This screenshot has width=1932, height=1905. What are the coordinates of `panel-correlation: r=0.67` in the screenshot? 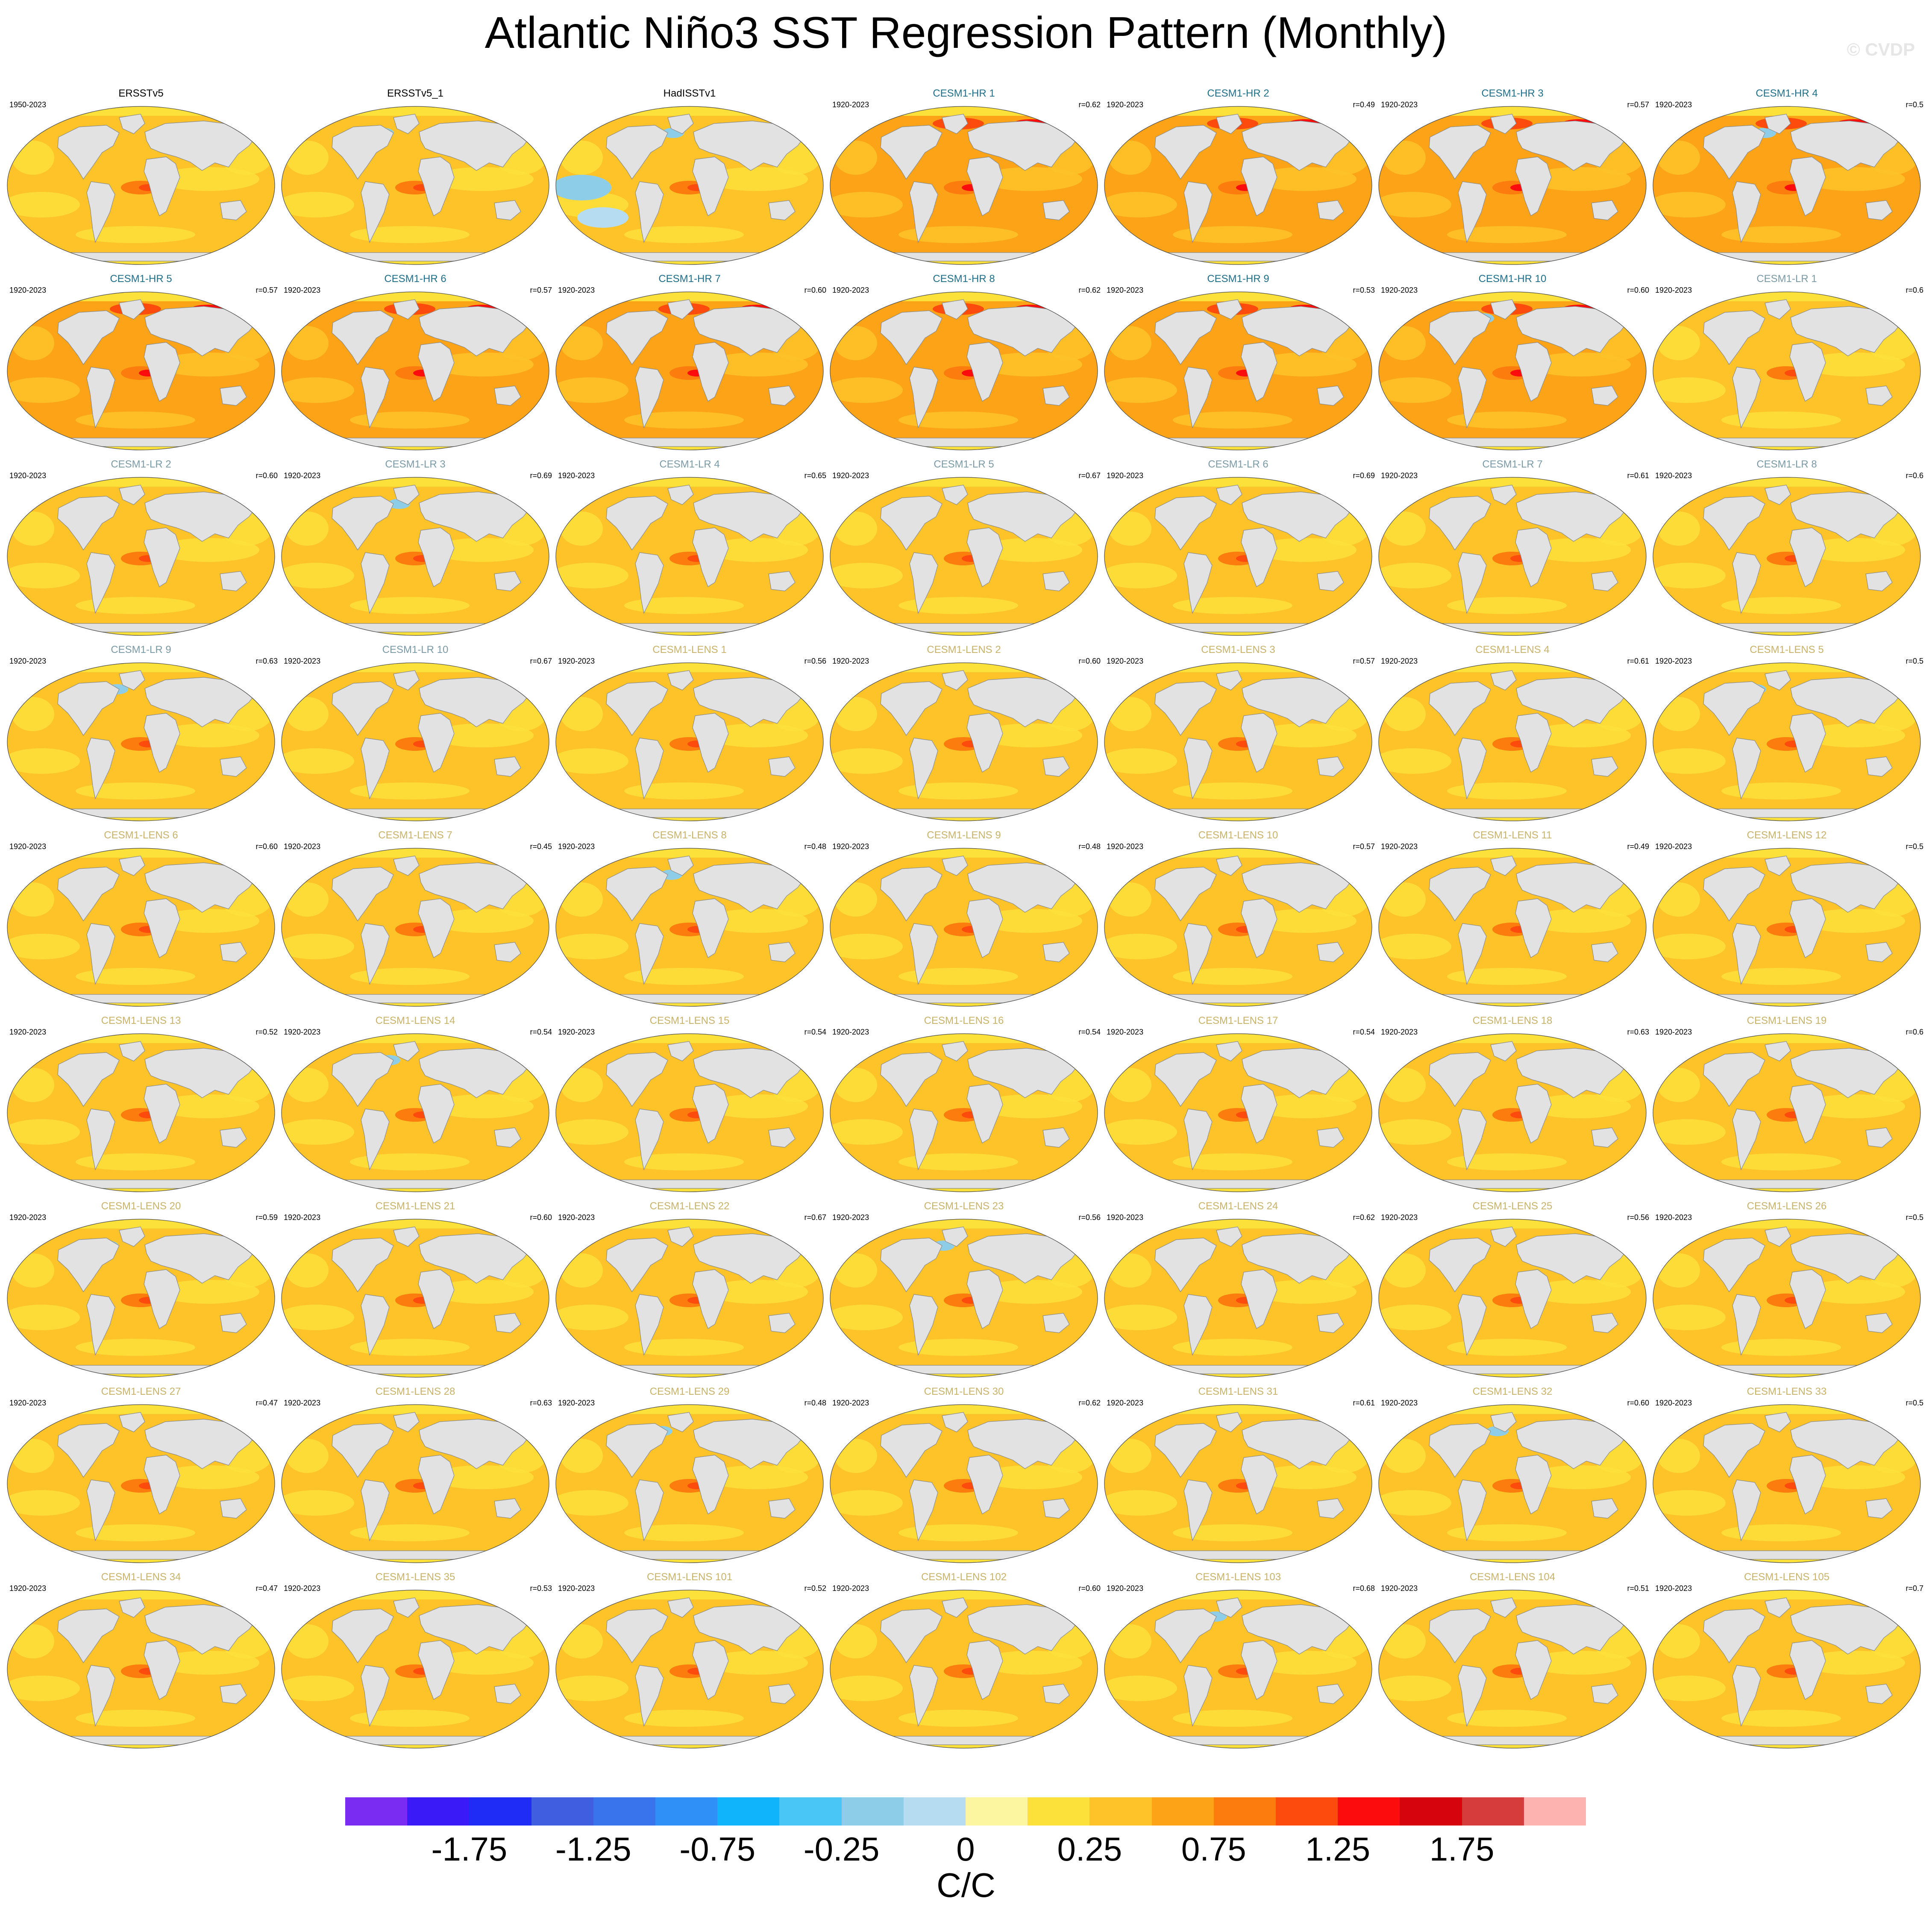 It's located at (1090, 475).